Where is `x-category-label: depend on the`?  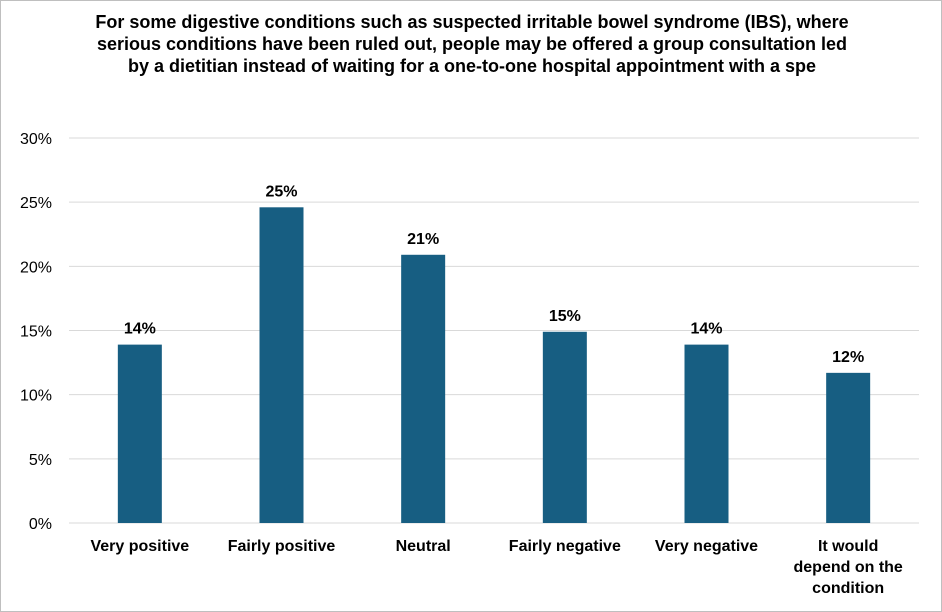
x-category-label: depend on the is located at coordinates (848, 567).